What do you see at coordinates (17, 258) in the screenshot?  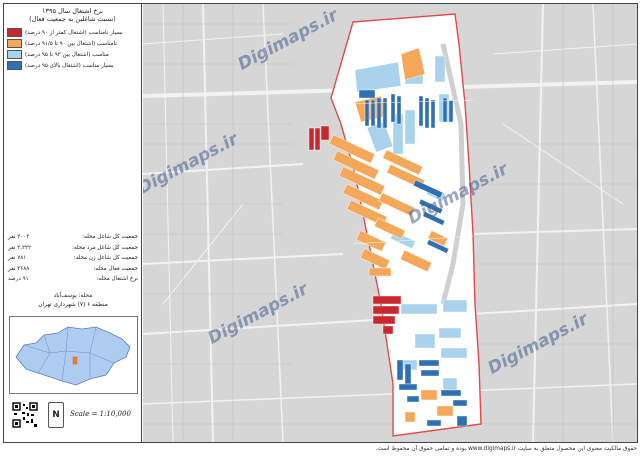 I see `stat-value: ۷۸۱ نفر` at bounding box center [17, 258].